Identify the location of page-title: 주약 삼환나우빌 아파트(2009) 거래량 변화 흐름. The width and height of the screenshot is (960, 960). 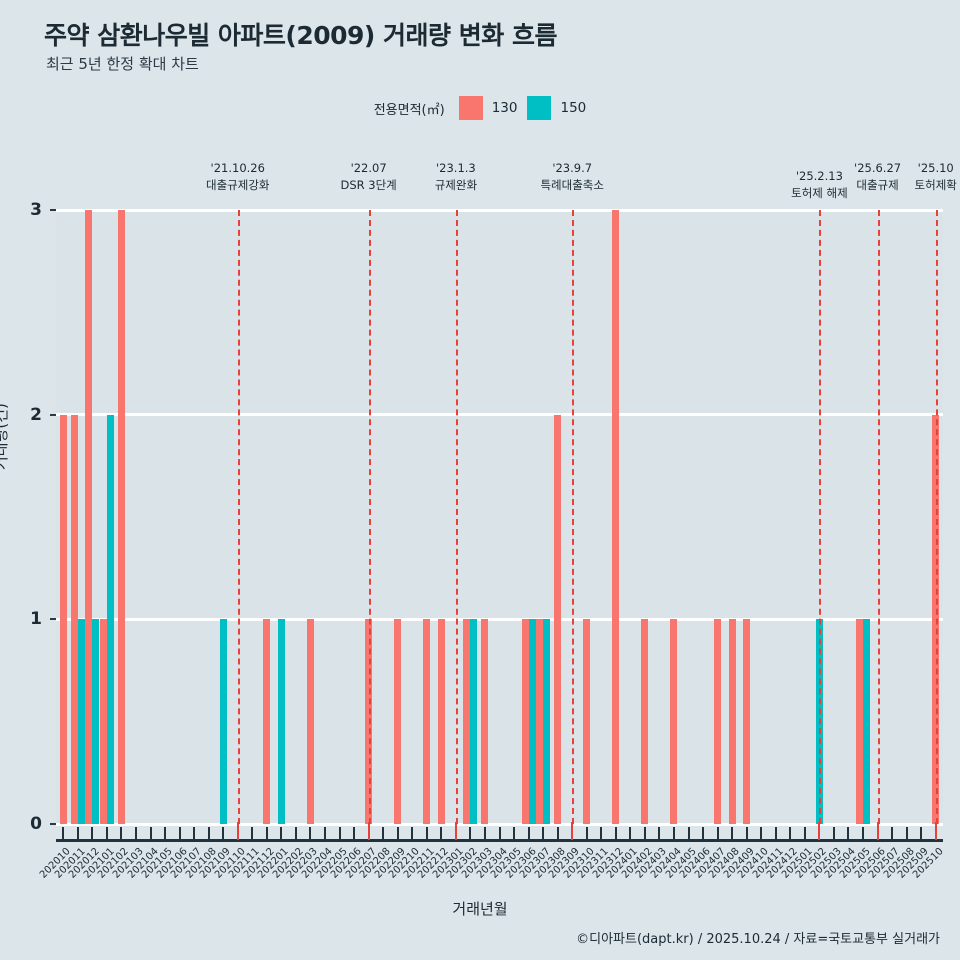
(300, 35).